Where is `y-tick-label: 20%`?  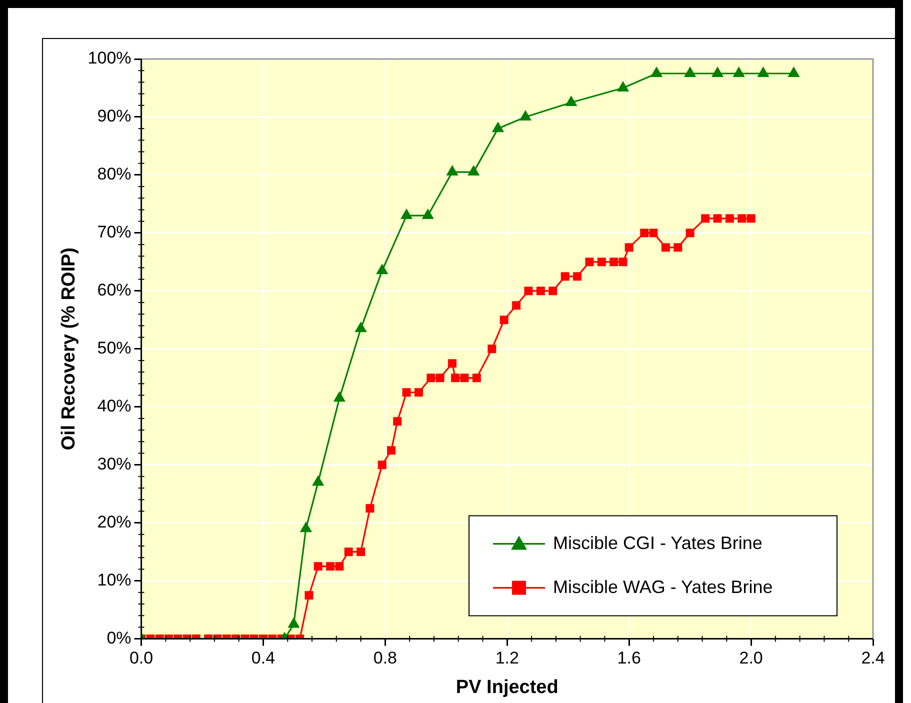 y-tick-label: 20% is located at coordinates (114, 522).